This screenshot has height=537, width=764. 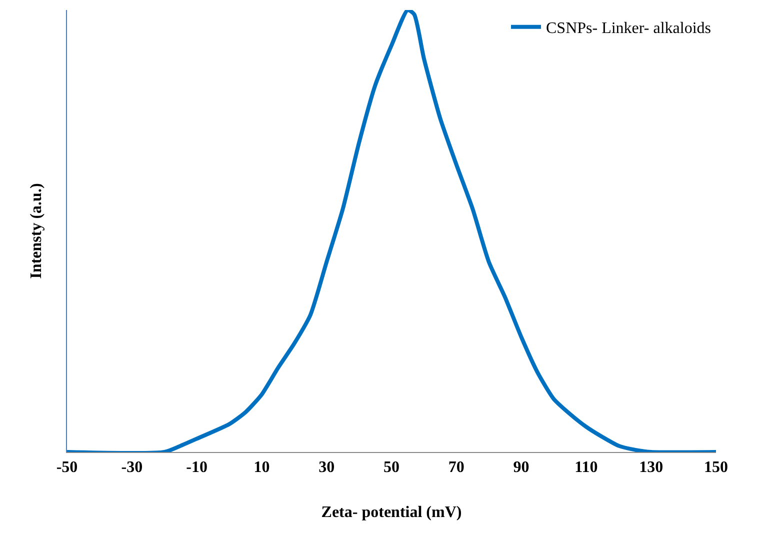 I want to click on legend-label: CSNPs- Linker- alkaloids, so click(x=628, y=29).